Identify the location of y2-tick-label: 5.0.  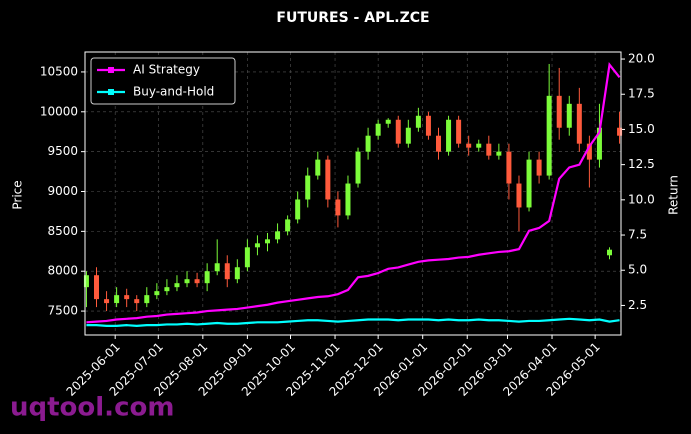
(637, 270).